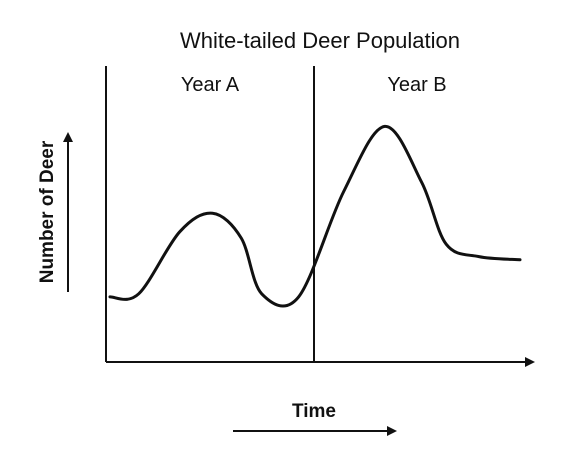 Image resolution: width=588 pixels, height=460 pixels. I want to click on y-axis-label: Number of Deer, so click(47, 211).